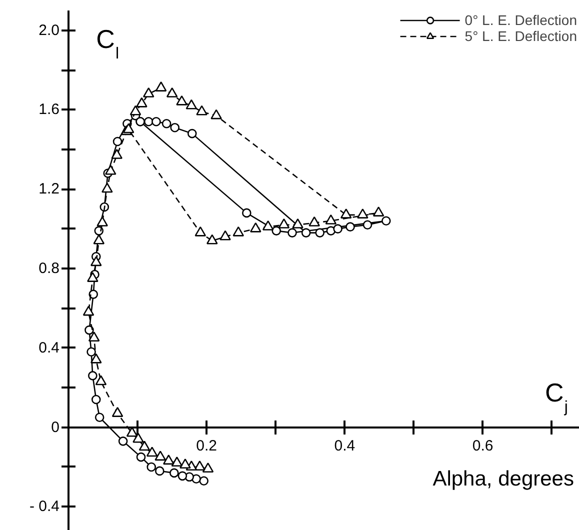  I want to click on x-tick-label: 0.6, so click(483, 445).